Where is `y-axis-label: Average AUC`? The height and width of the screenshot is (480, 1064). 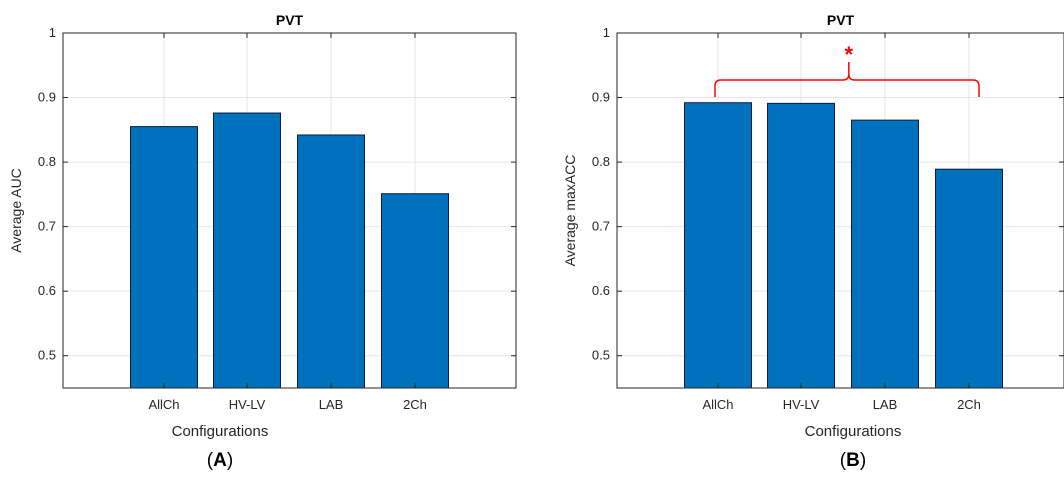 y-axis-label: Average AUC is located at coordinates (16, 210).